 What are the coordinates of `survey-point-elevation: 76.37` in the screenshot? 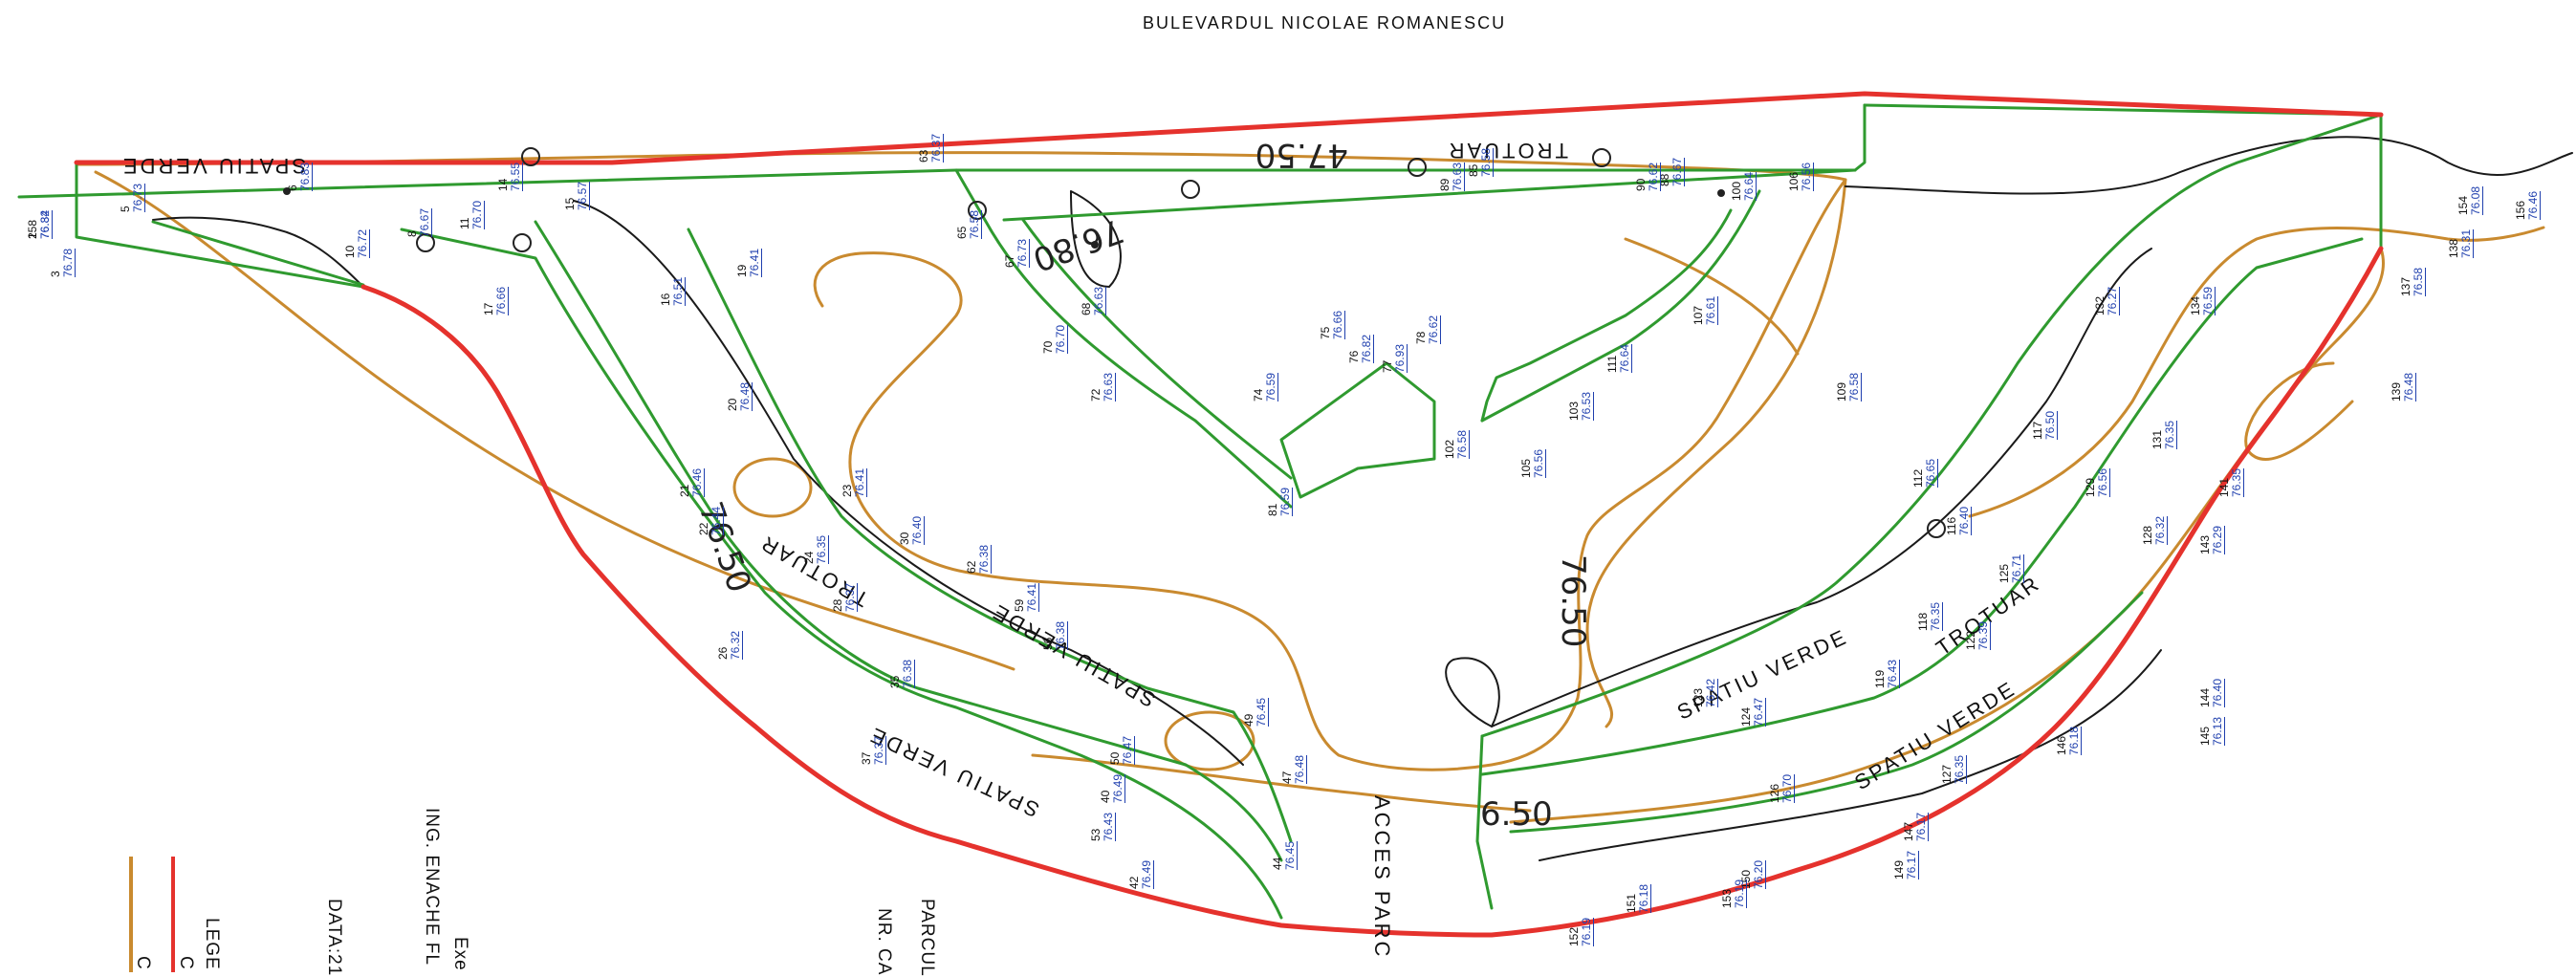 It's located at (850, 597).